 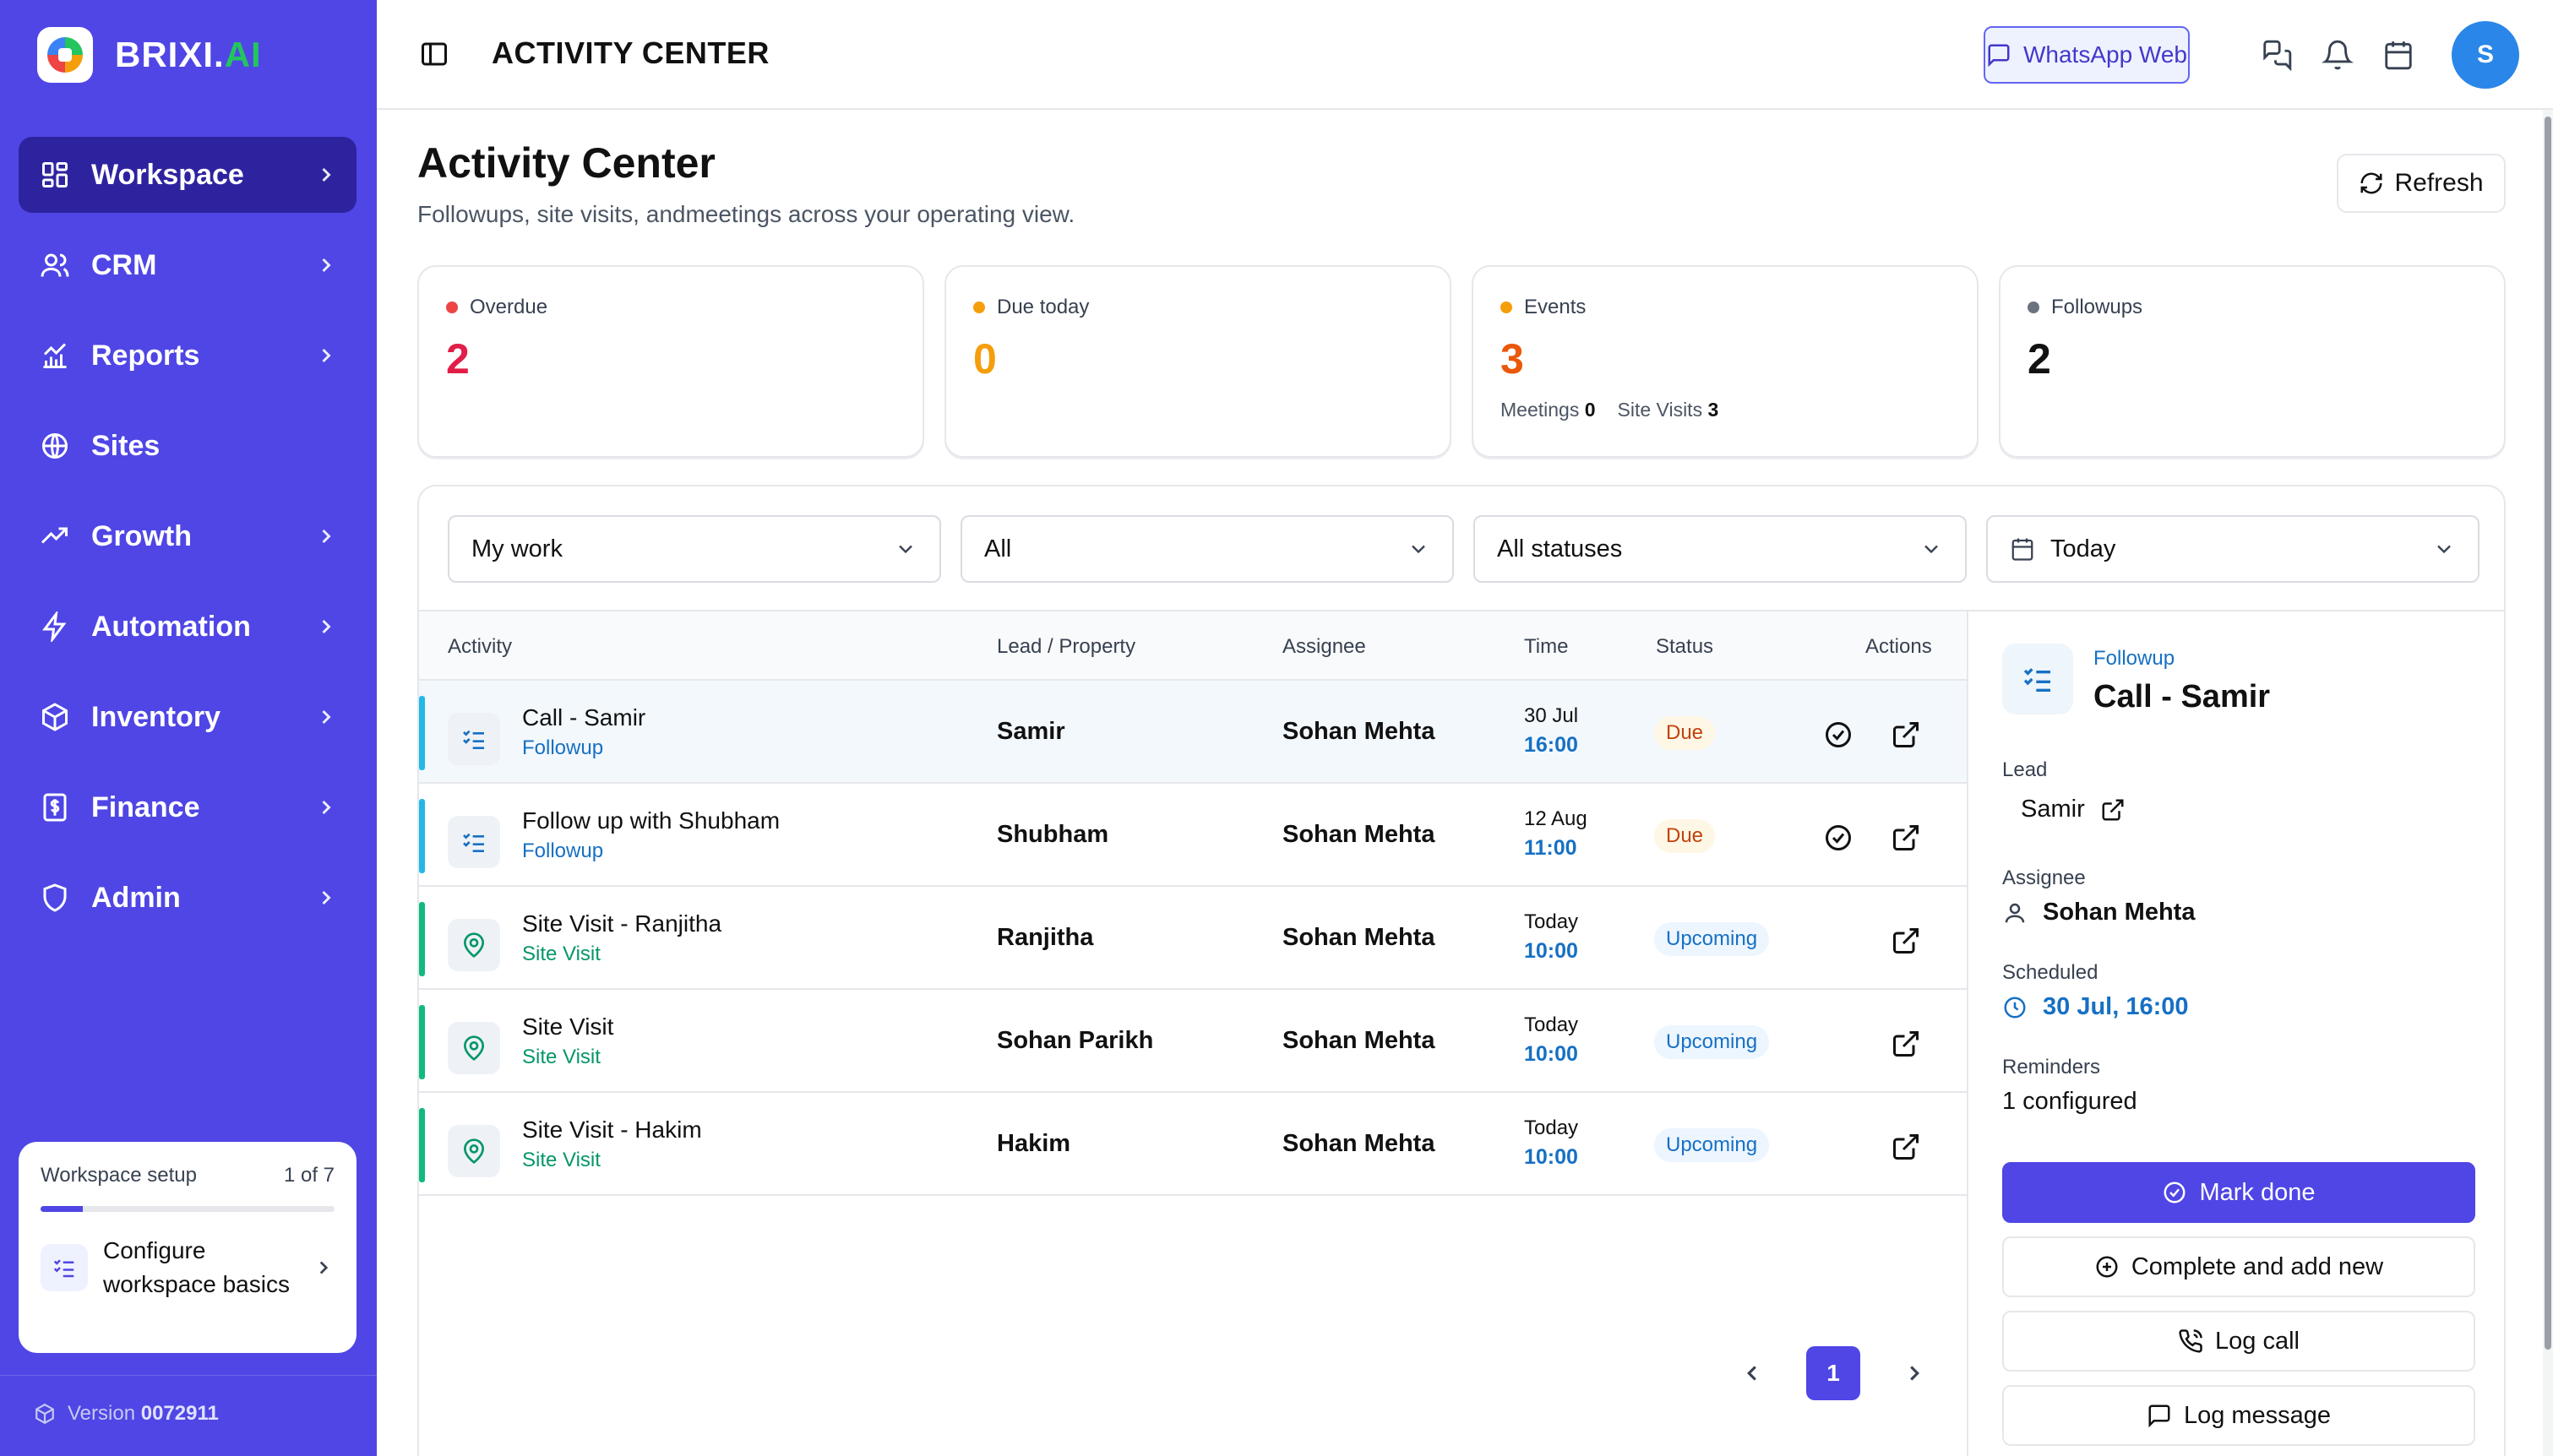 What do you see at coordinates (1075, 1040) in the screenshot?
I see `lead-name: Sohan Parikh` at bounding box center [1075, 1040].